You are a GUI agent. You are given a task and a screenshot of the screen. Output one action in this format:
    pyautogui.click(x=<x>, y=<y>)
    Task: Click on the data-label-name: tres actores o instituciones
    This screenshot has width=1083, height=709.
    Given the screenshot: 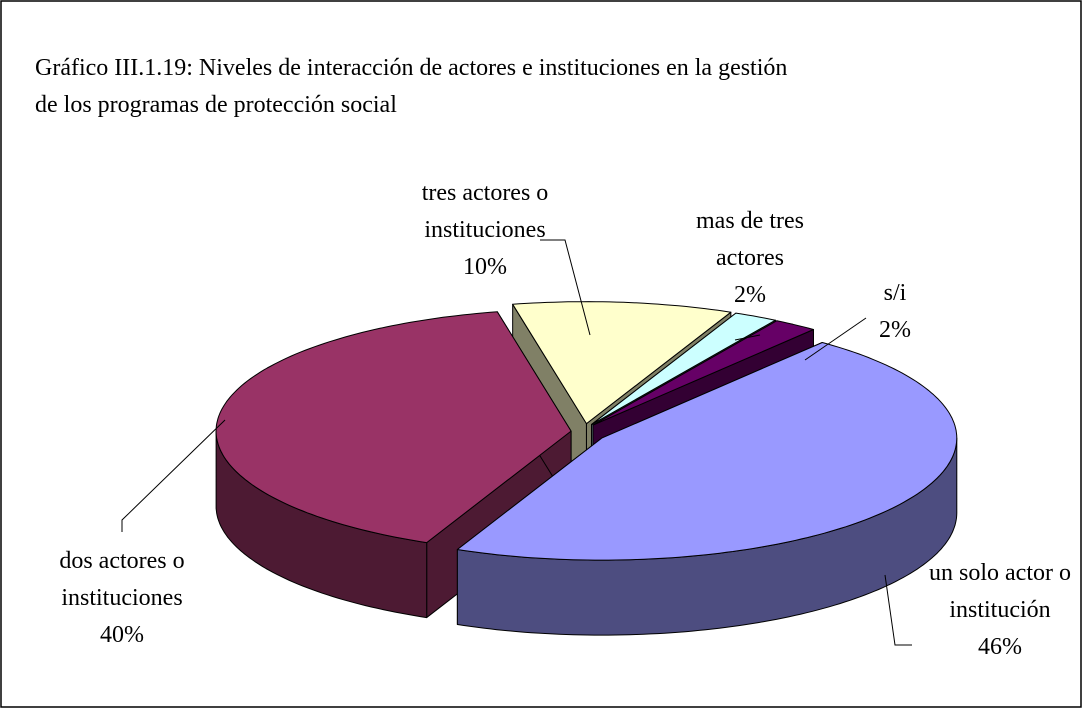 What is the action you would take?
    pyautogui.click(x=485, y=211)
    